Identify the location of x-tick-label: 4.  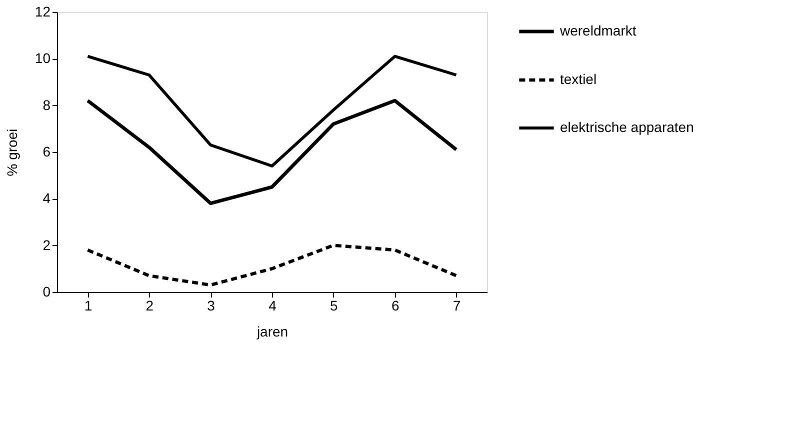
(272, 306).